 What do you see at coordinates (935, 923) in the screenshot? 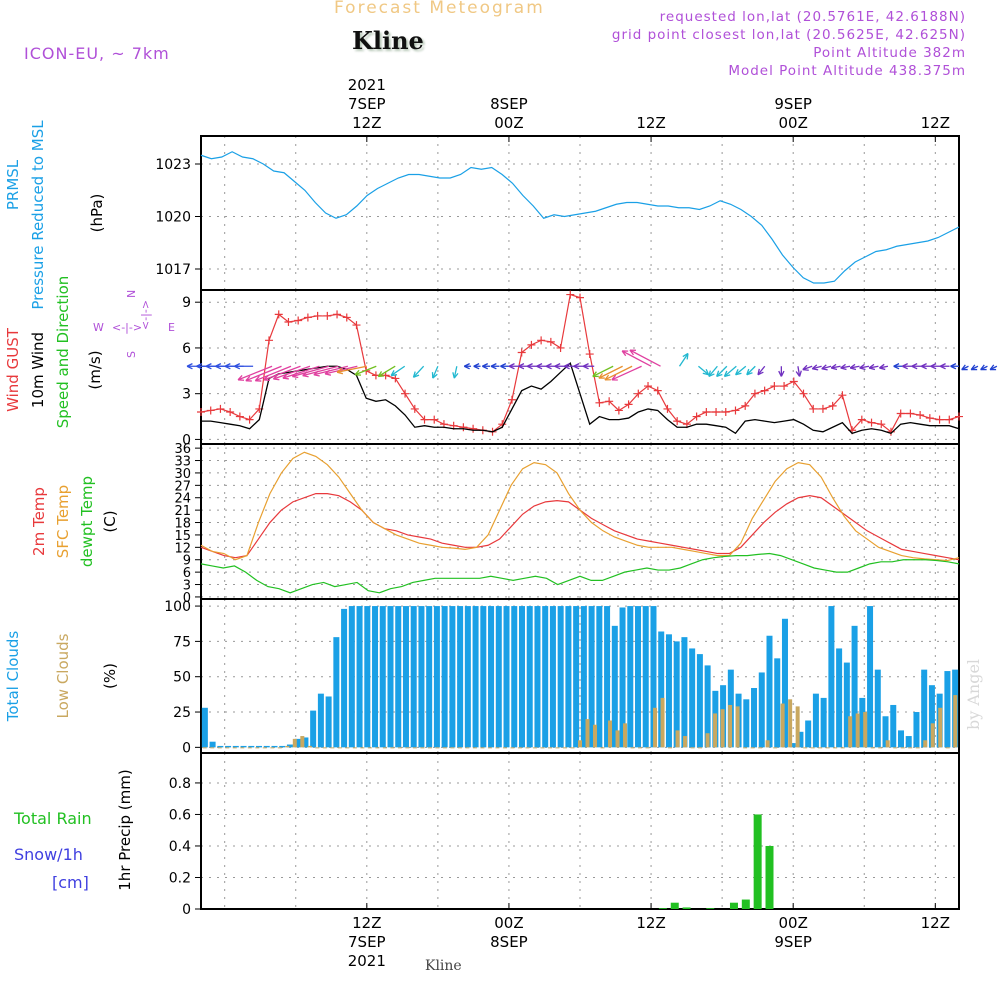
I see `bottom-time-label: 12Z` at bounding box center [935, 923].